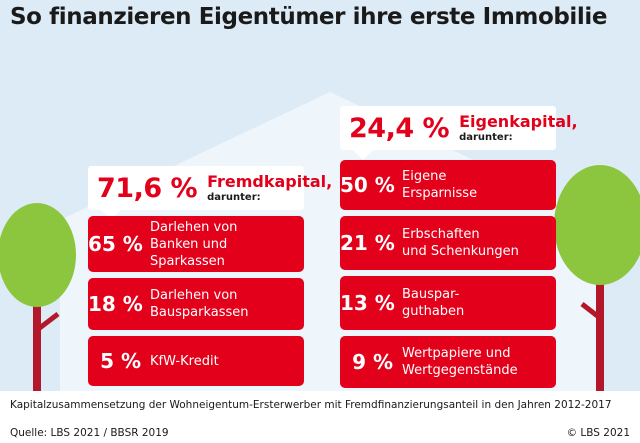 The image size is (640, 443). I want to click on item-label: Erbschaften und Schenkungen, so click(460, 243).